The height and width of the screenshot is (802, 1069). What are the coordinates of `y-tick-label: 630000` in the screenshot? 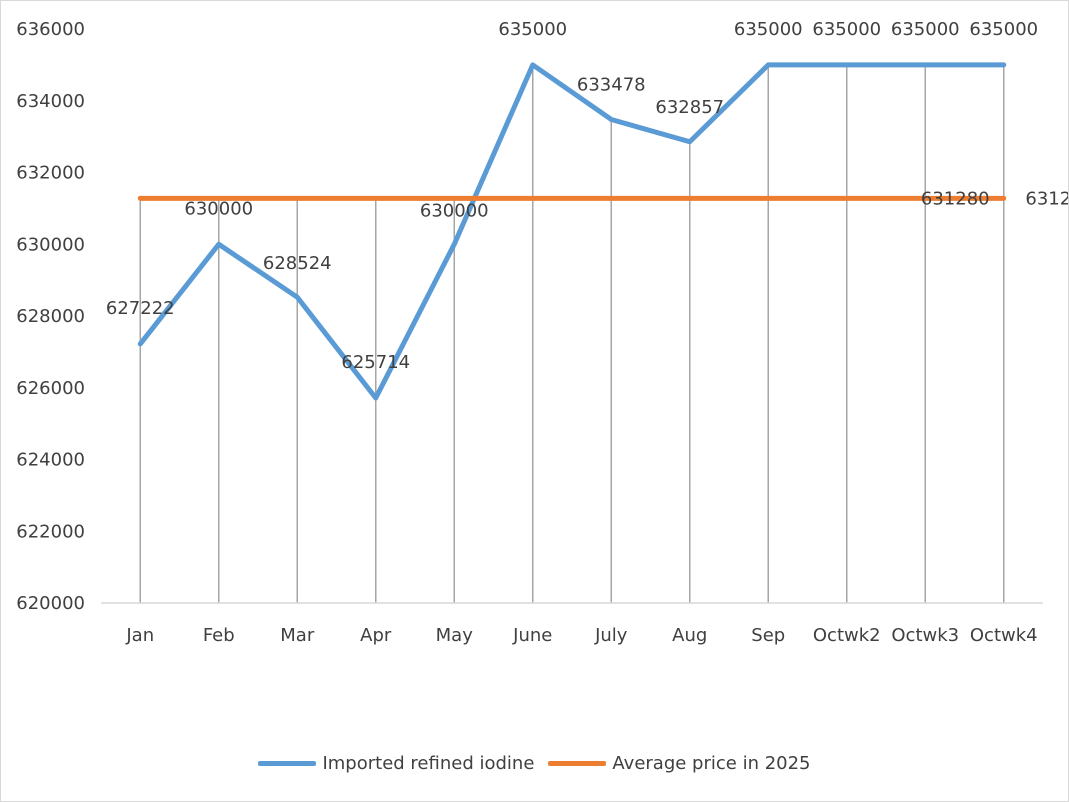 It's located at (50, 244).